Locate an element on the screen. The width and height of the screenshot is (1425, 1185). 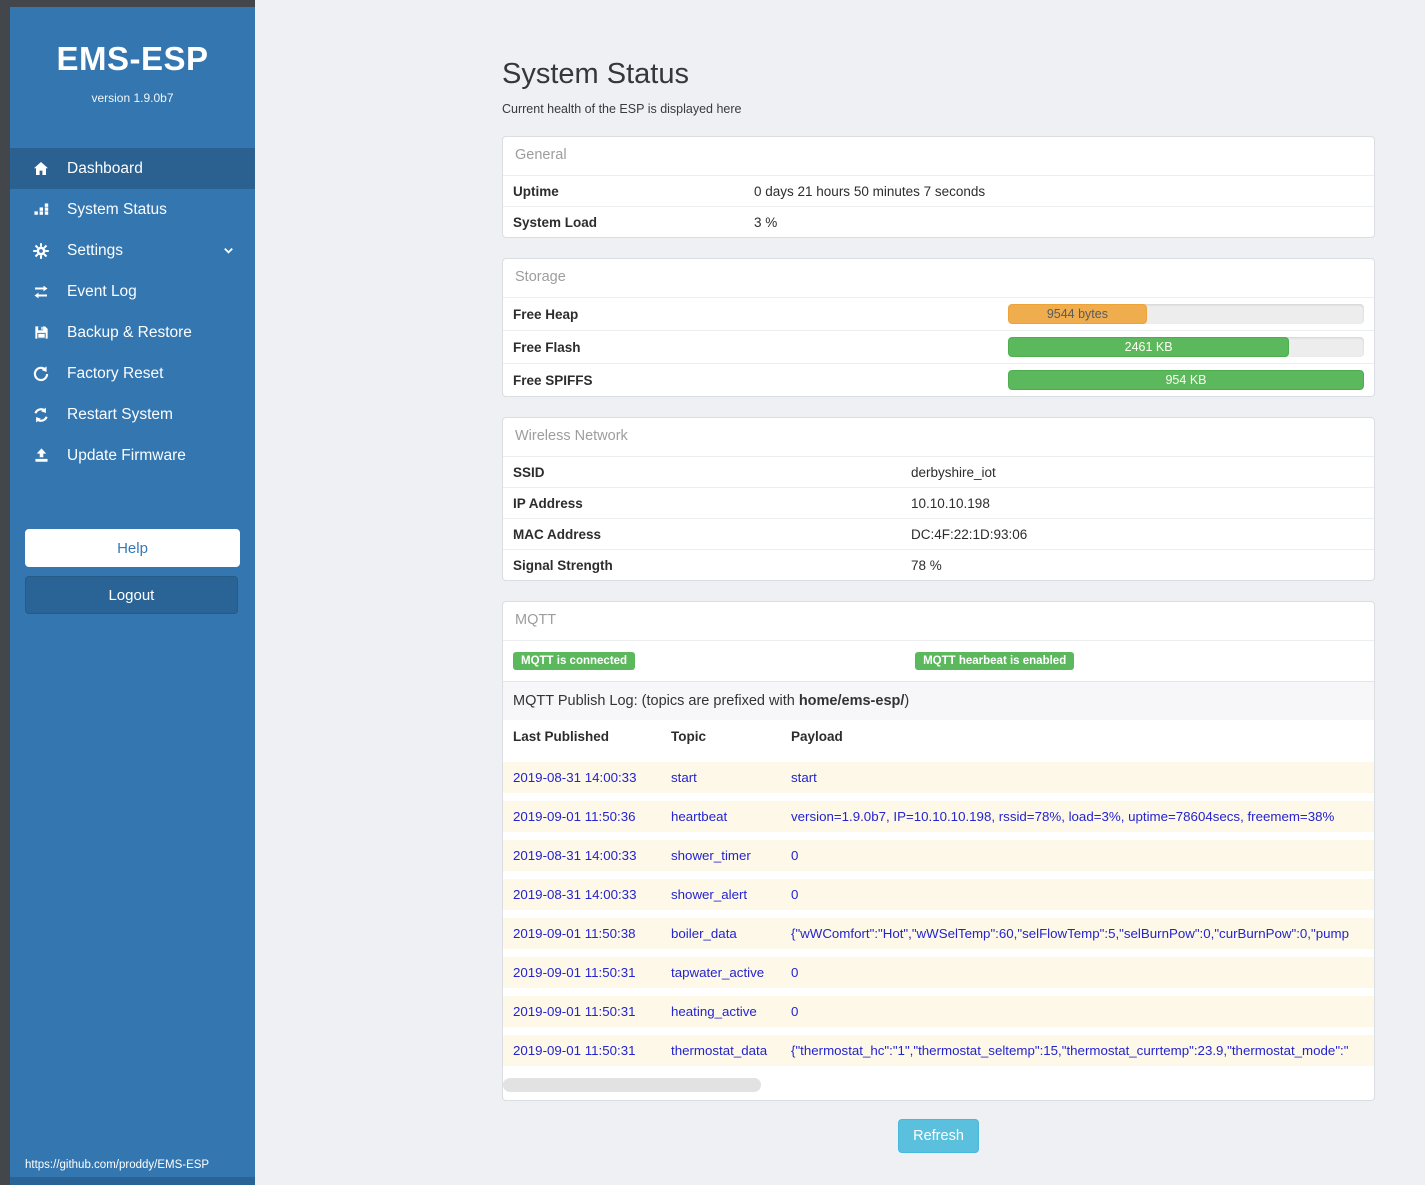
gear-icon is located at coordinates (41, 251).